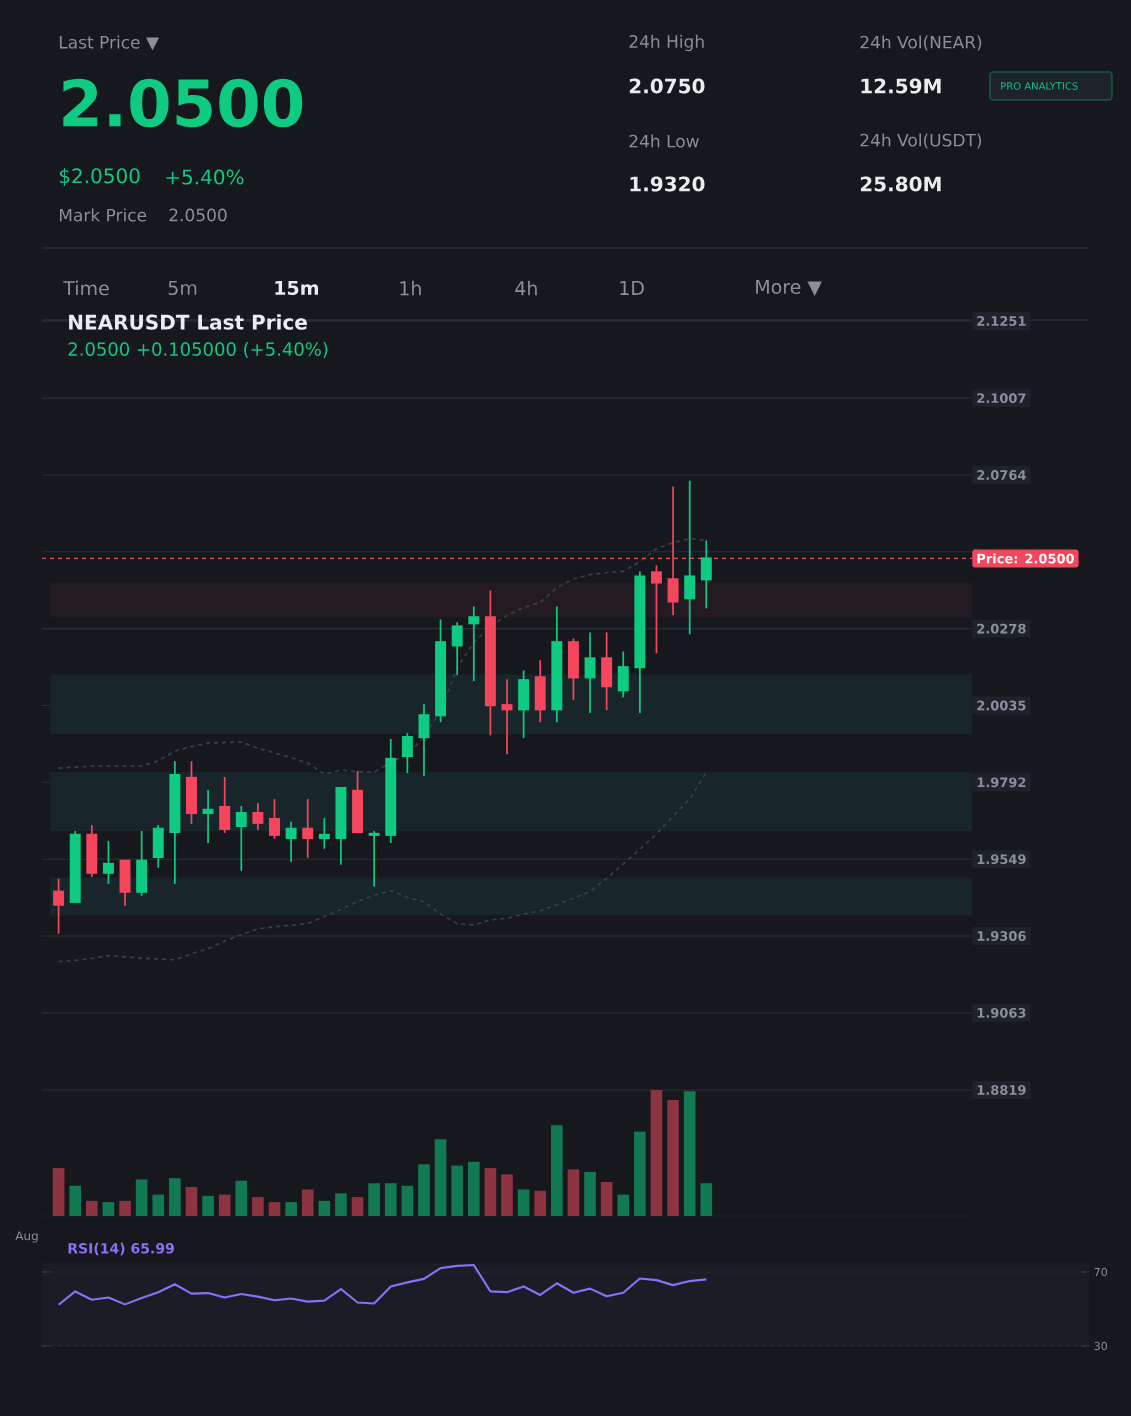 This screenshot has width=1131, height=1416. What do you see at coordinates (188, 322) in the screenshot?
I see `chart-title: NEARUSDT Last Price` at bounding box center [188, 322].